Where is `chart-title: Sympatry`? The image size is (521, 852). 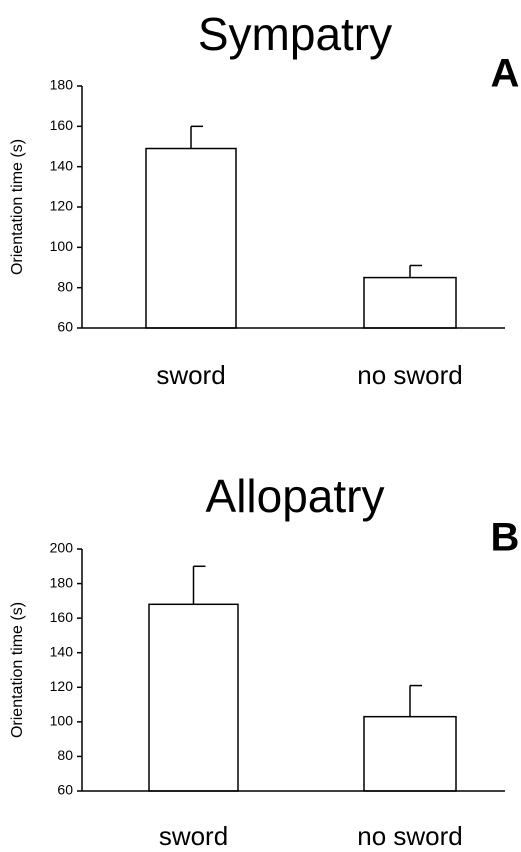 chart-title: Sympatry is located at coordinates (295, 34).